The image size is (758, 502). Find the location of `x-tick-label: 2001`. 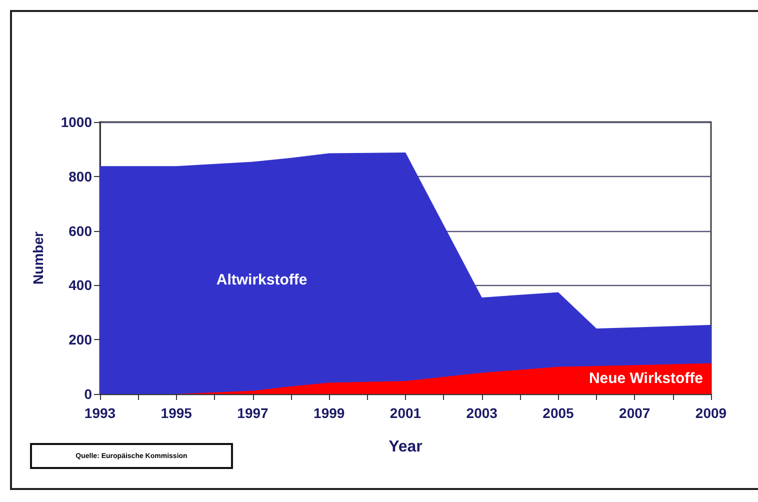

x-tick-label: 2001 is located at coordinates (406, 413).